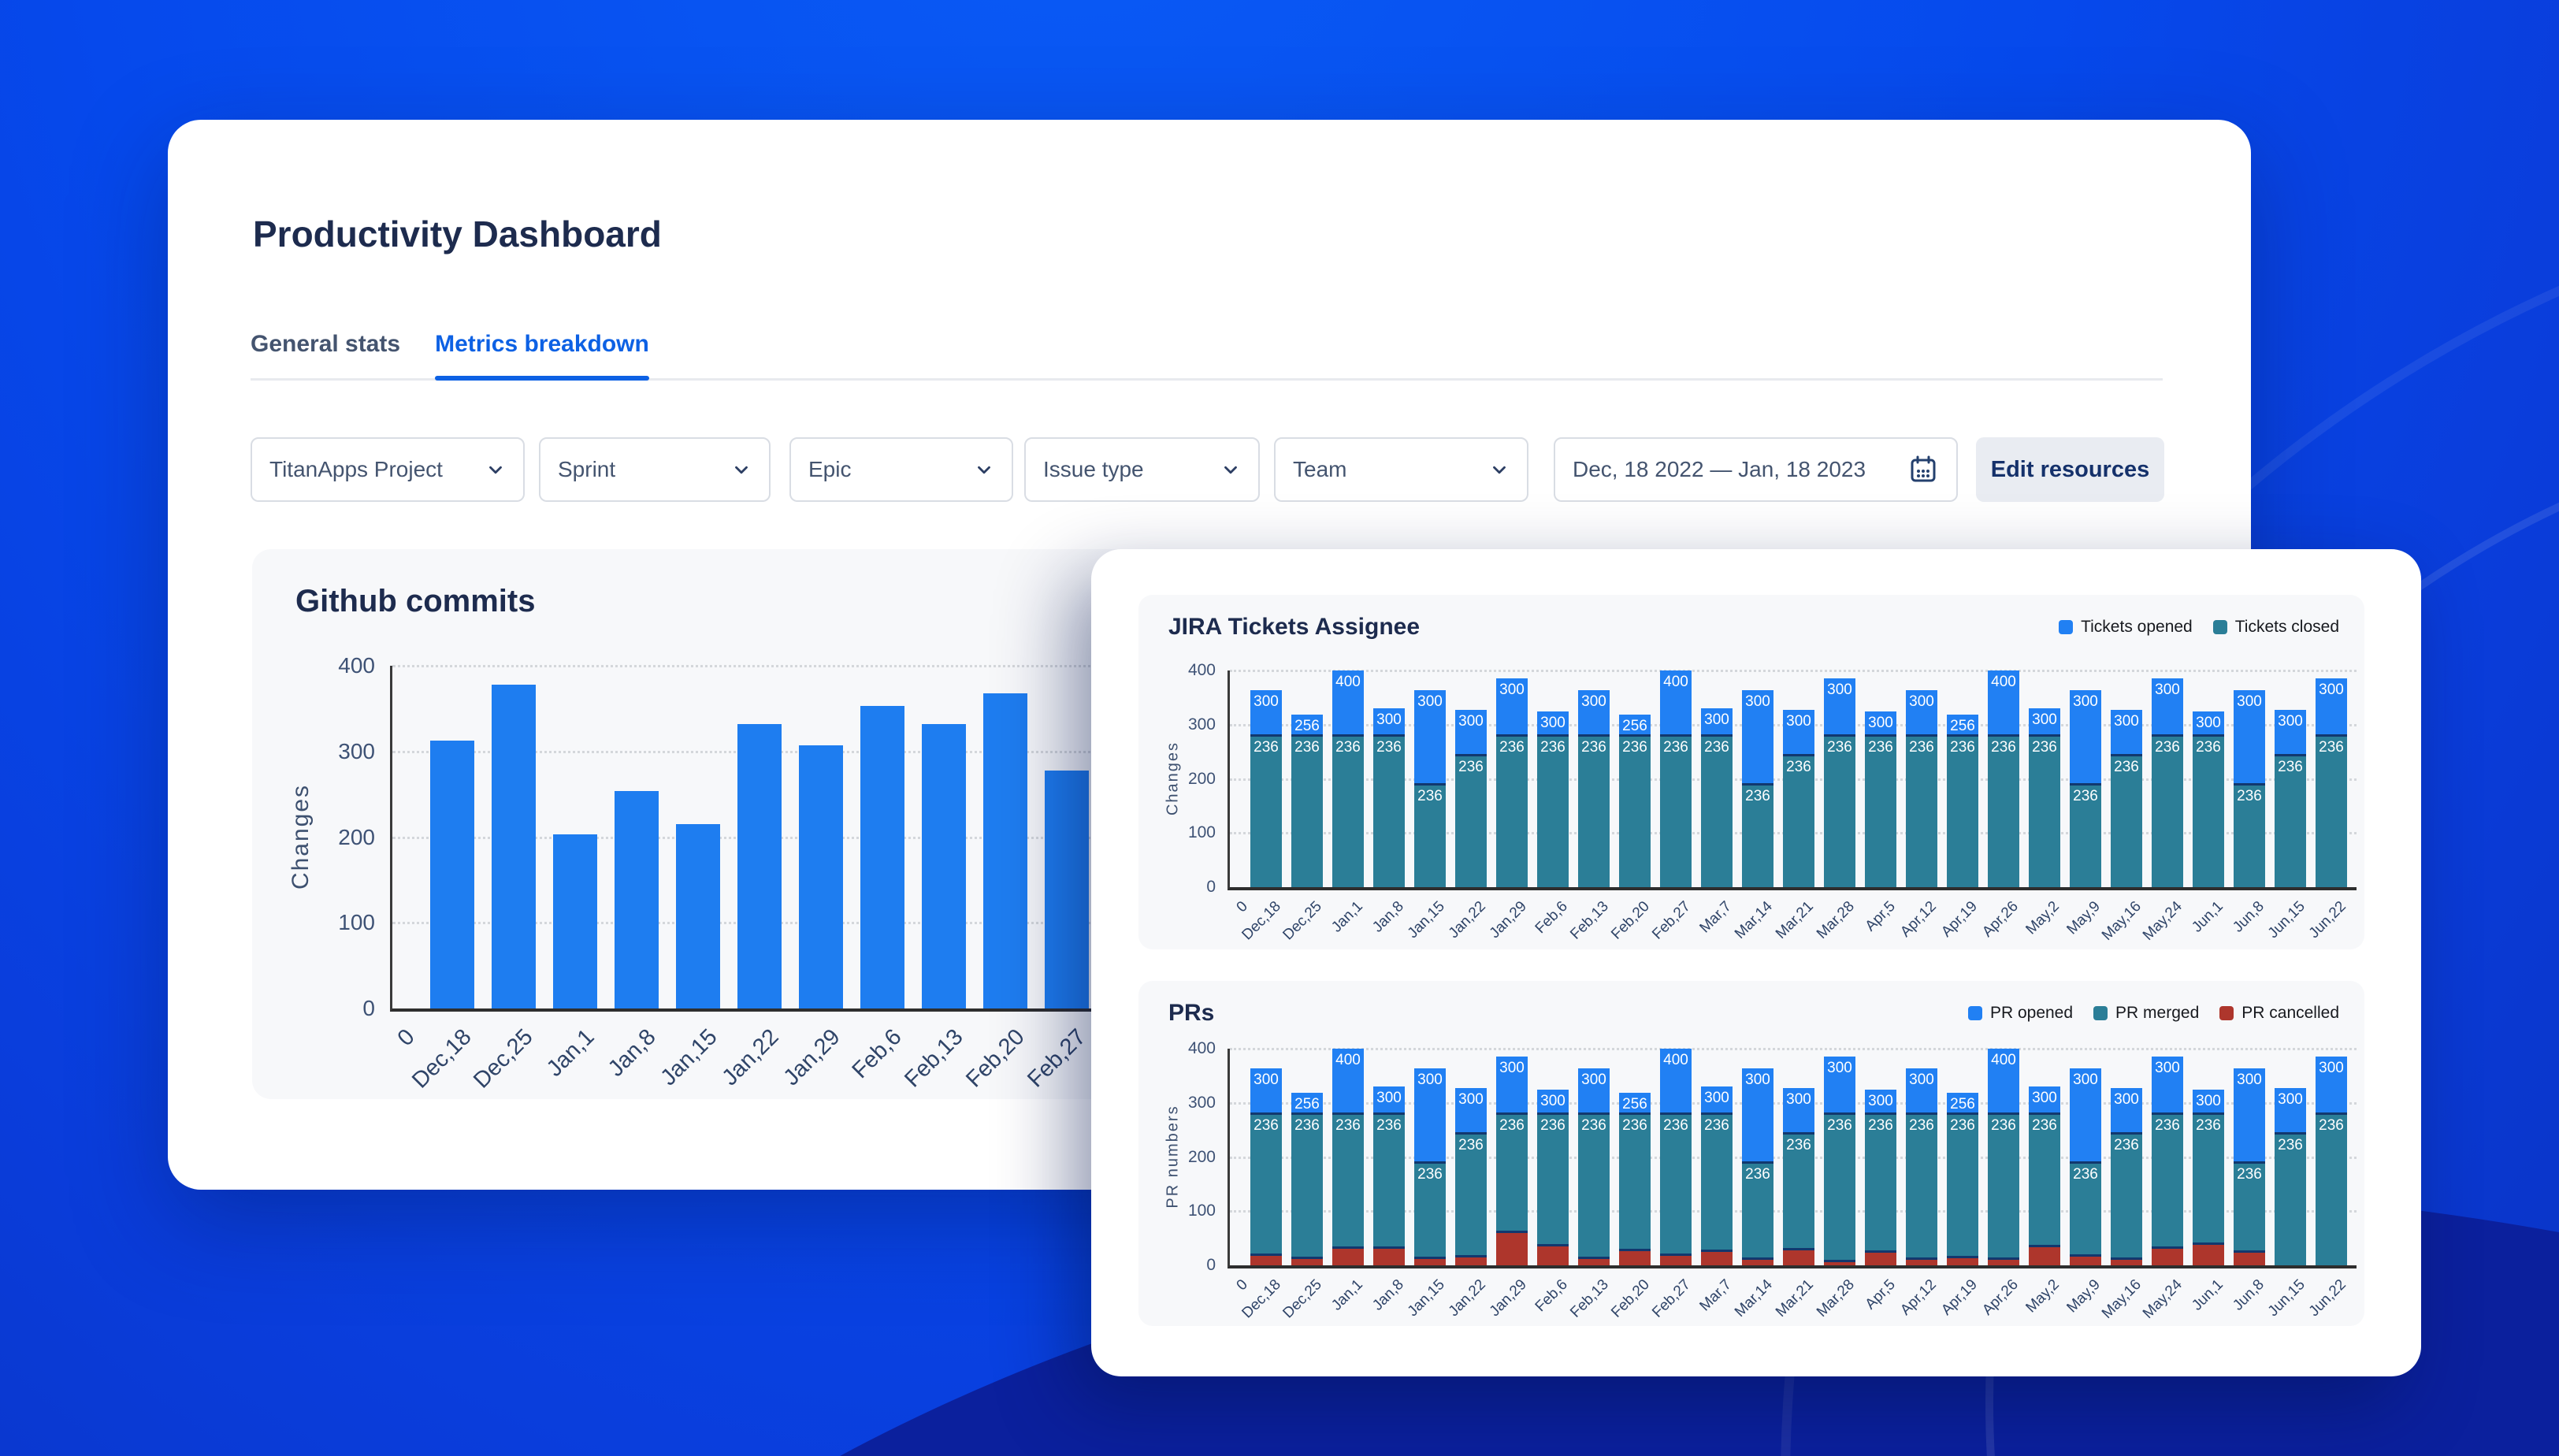 This screenshot has width=2559, height=1456. What do you see at coordinates (1347, 1295) in the screenshot?
I see `x-tick-label: Jan,1` at bounding box center [1347, 1295].